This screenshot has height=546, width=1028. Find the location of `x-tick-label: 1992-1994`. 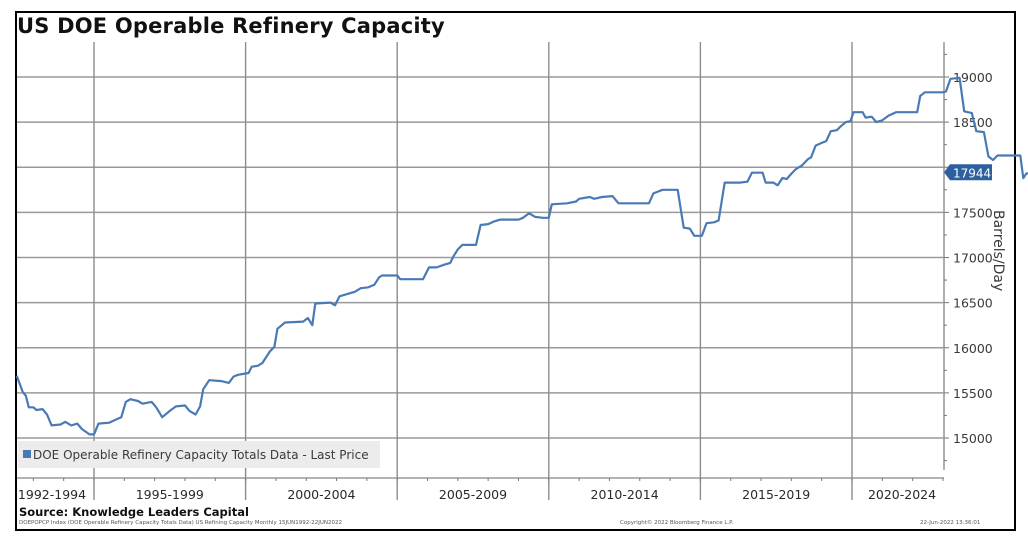

x-tick-label: 1992-1994 is located at coordinates (52, 494).